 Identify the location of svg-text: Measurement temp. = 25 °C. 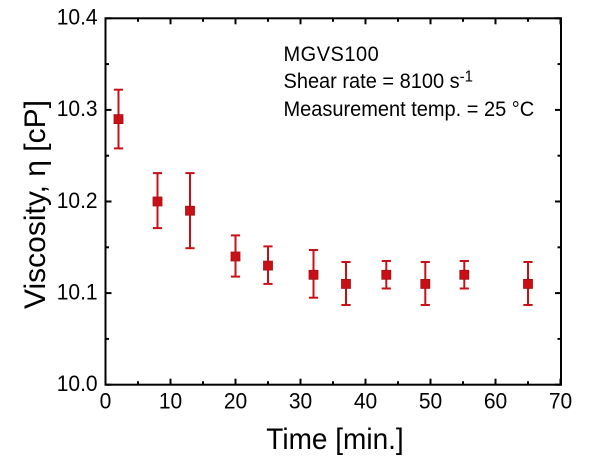
(409, 109).